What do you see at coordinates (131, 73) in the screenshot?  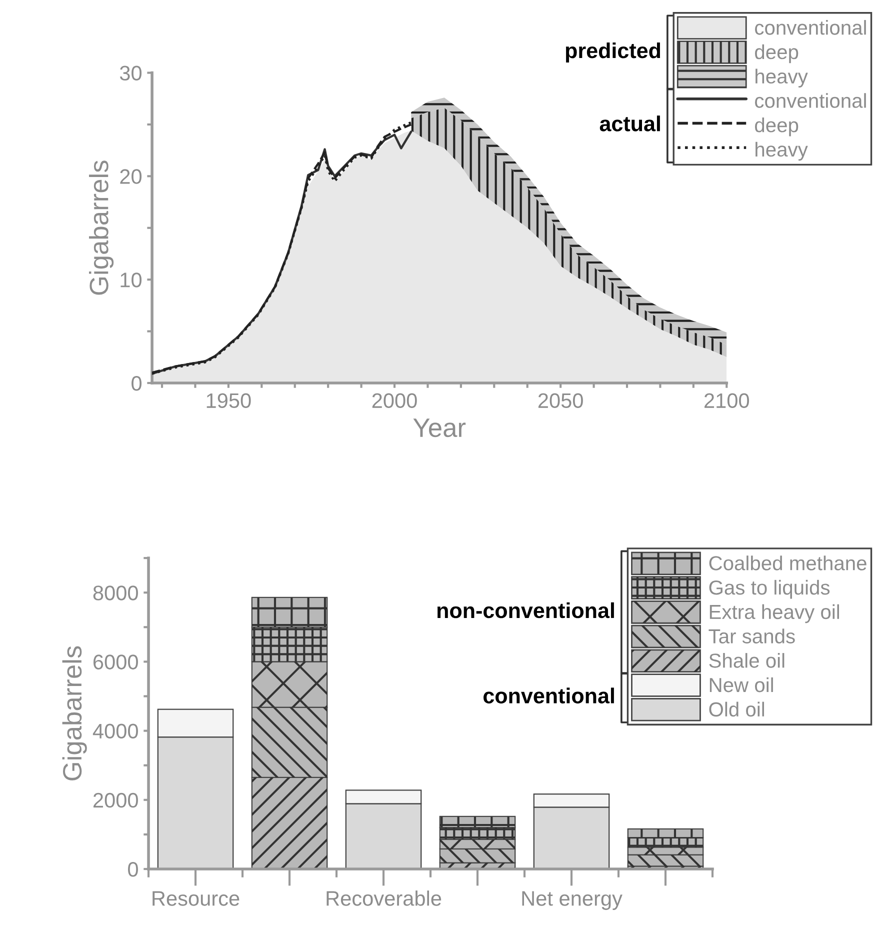 I see `y-tick-label: 30` at bounding box center [131, 73].